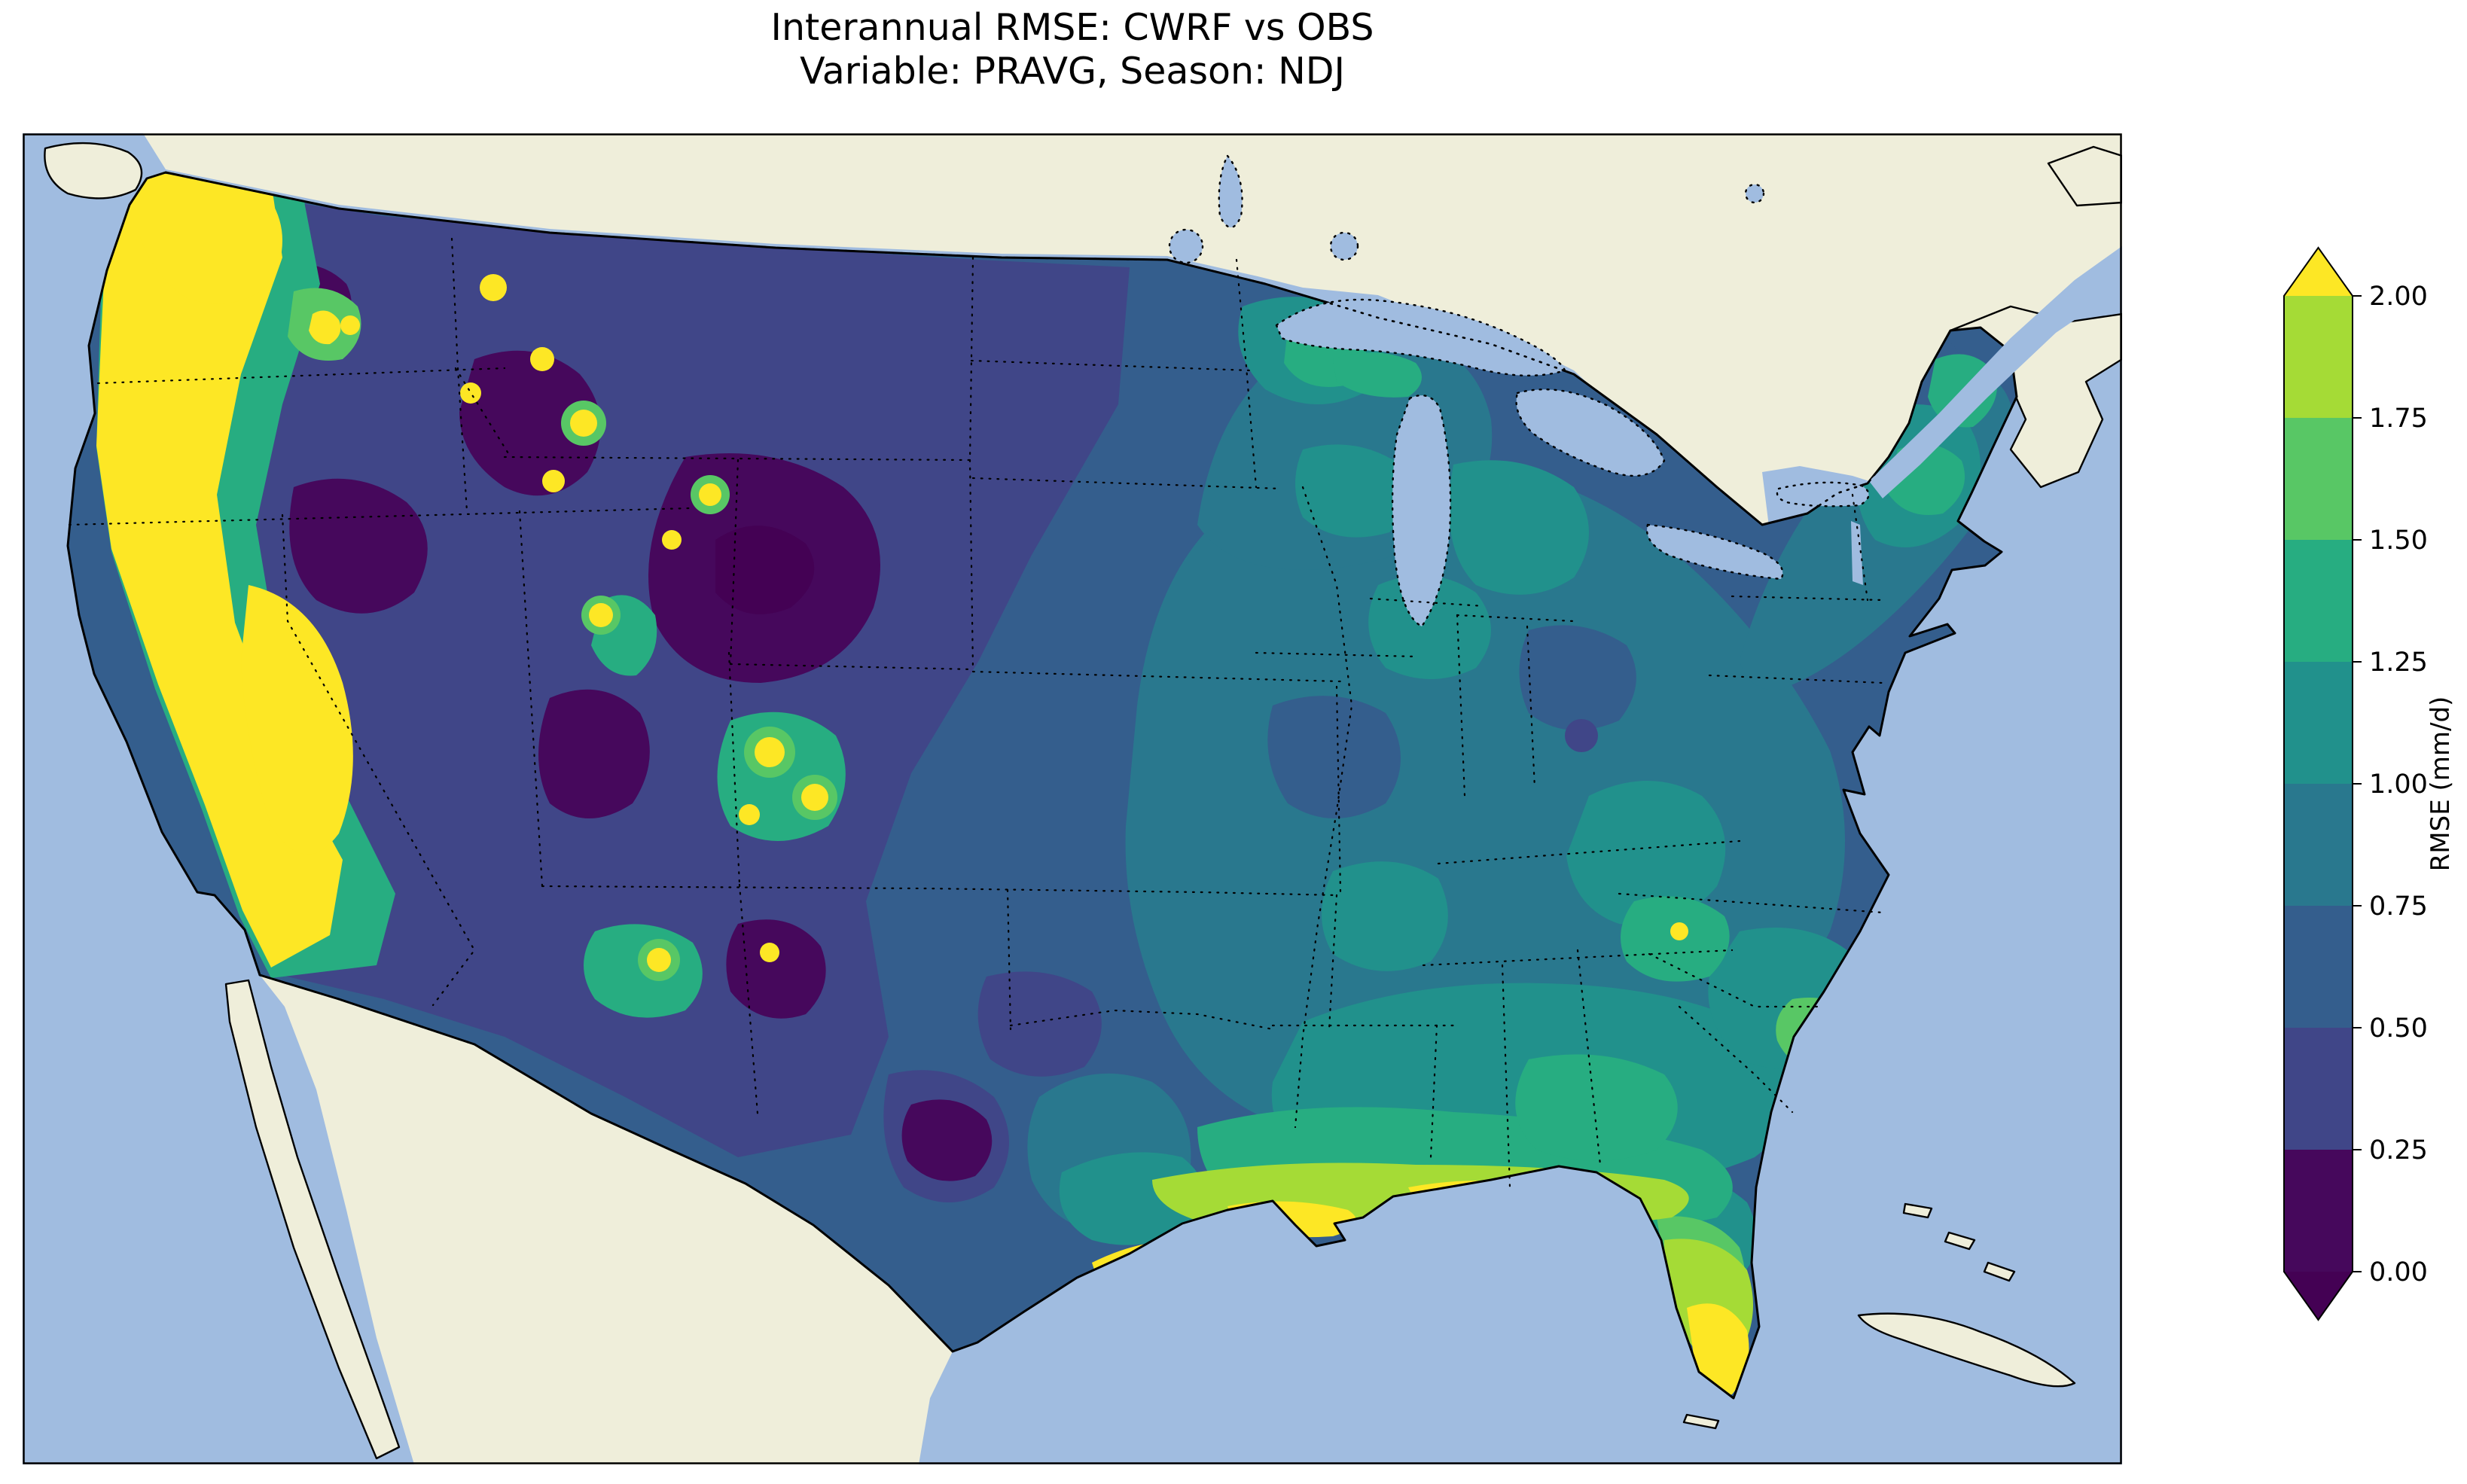  Describe the element at coordinates (1823, 494) in the screenshot. I see `lake-ontario` at that location.